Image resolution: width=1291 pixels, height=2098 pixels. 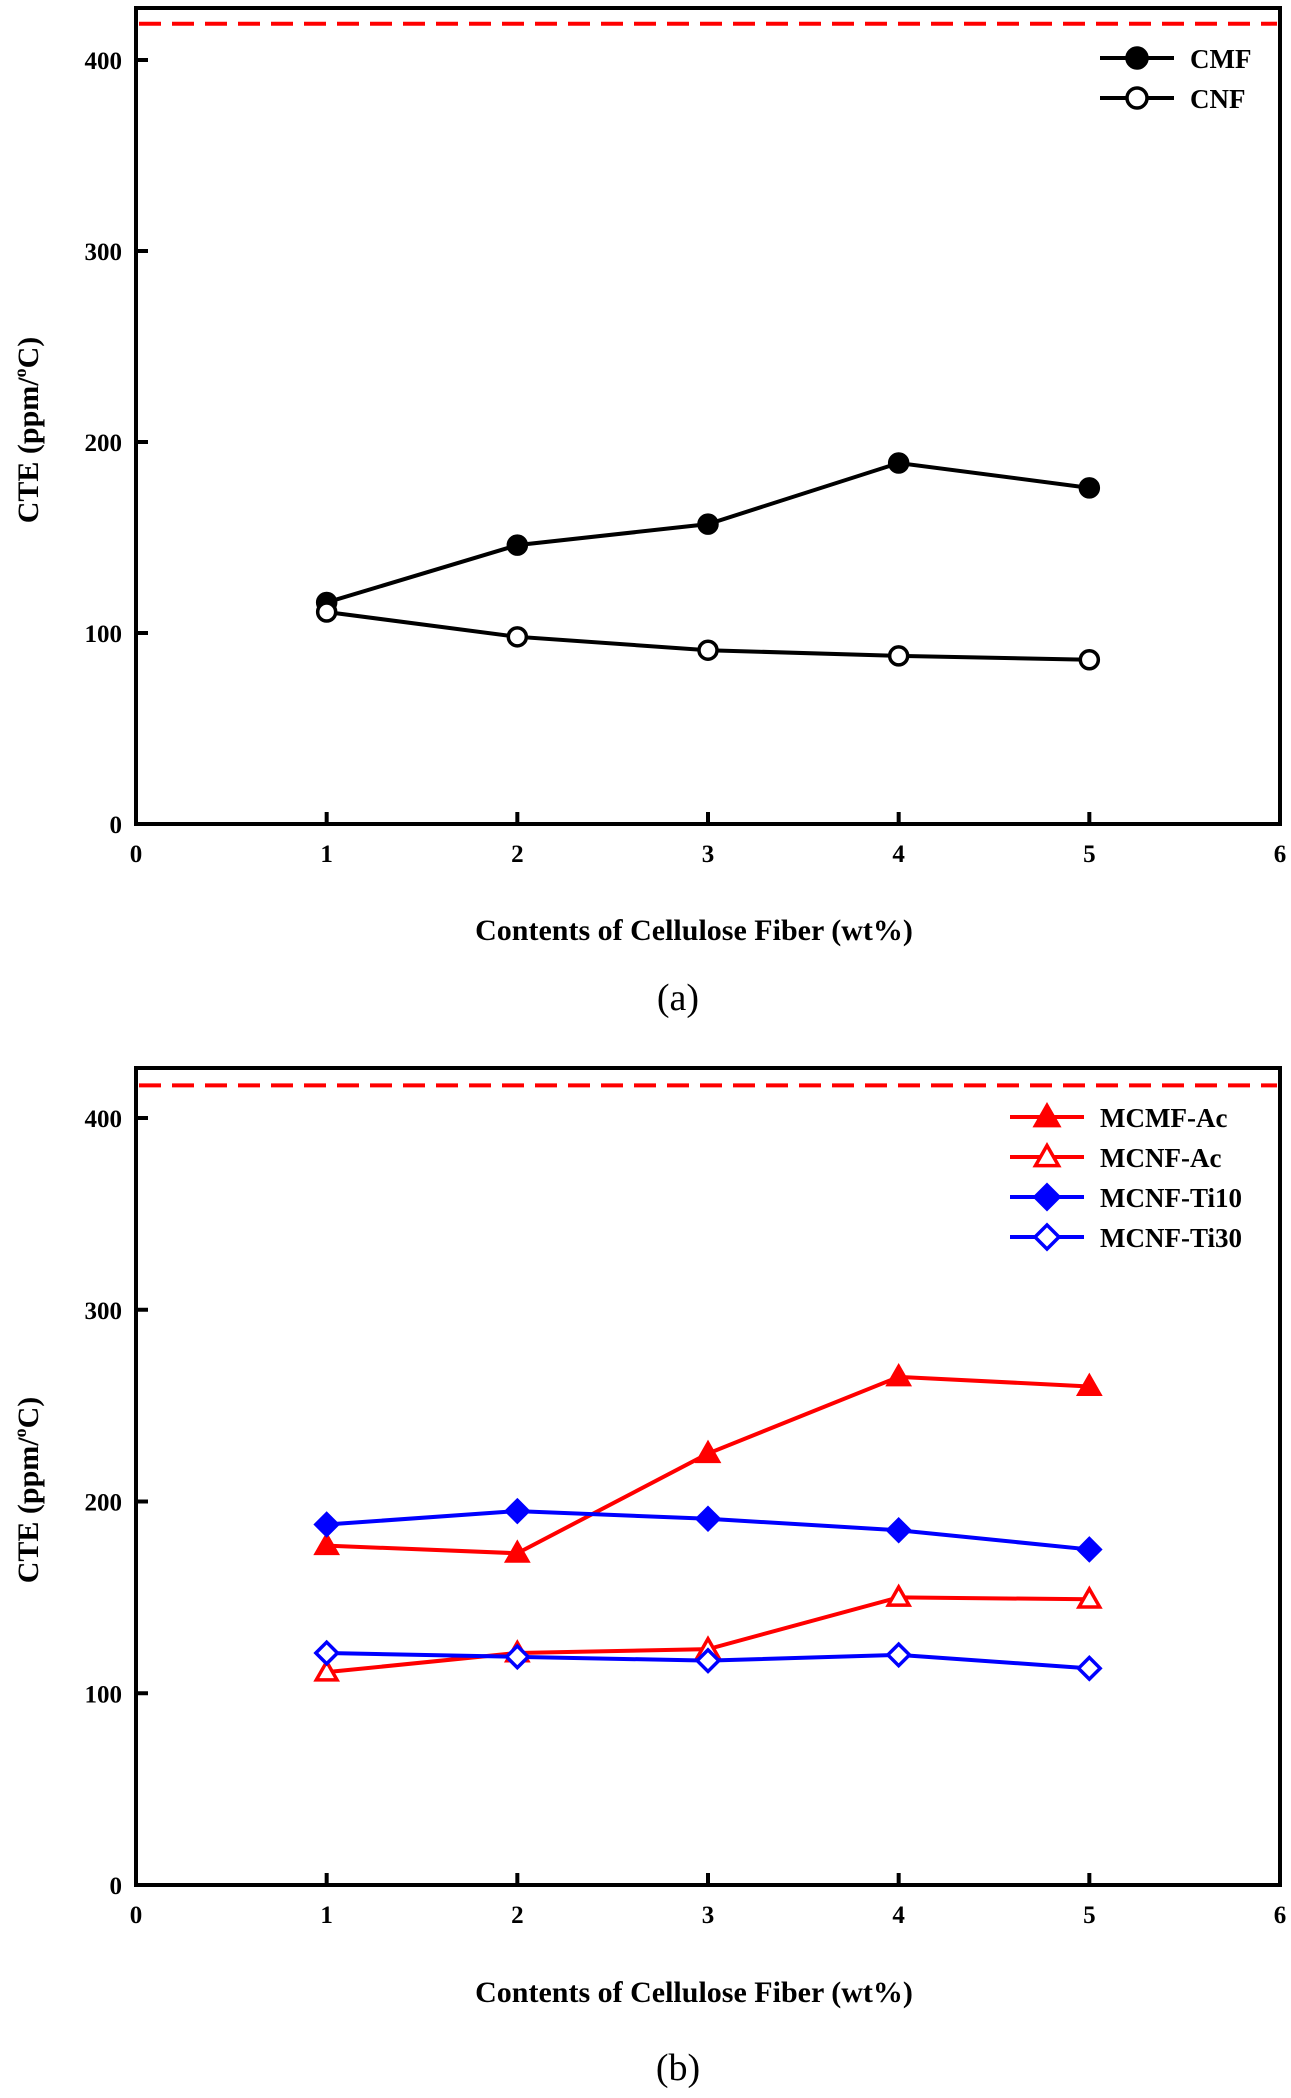 I want to click on legend-item: MCMF-Ac, so click(x=1118, y=1117).